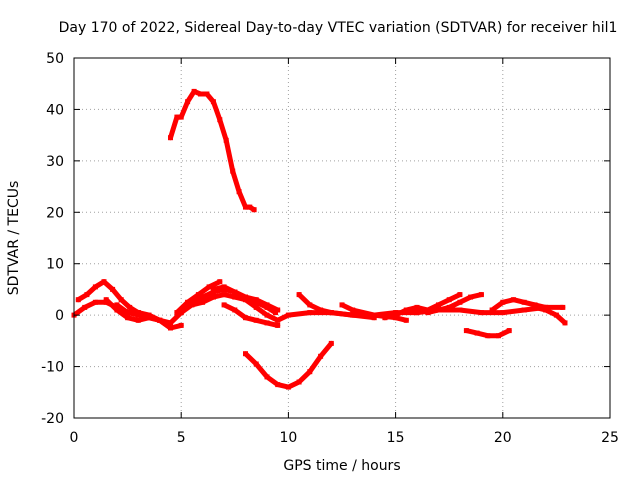  Describe the element at coordinates (55, 59) in the screenshot. I see `y-tick-label: 50` at that location.